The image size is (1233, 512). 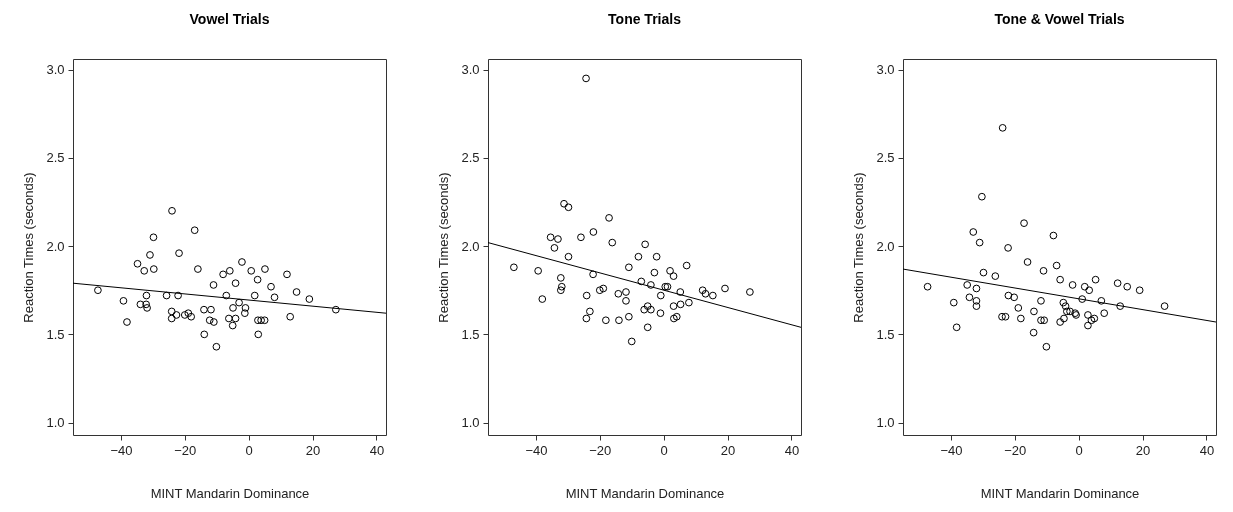 What do you see at coordinates (121, 450) in the screenshot?
I see `x-tick-label: −40` at bounding box center [121, 450].